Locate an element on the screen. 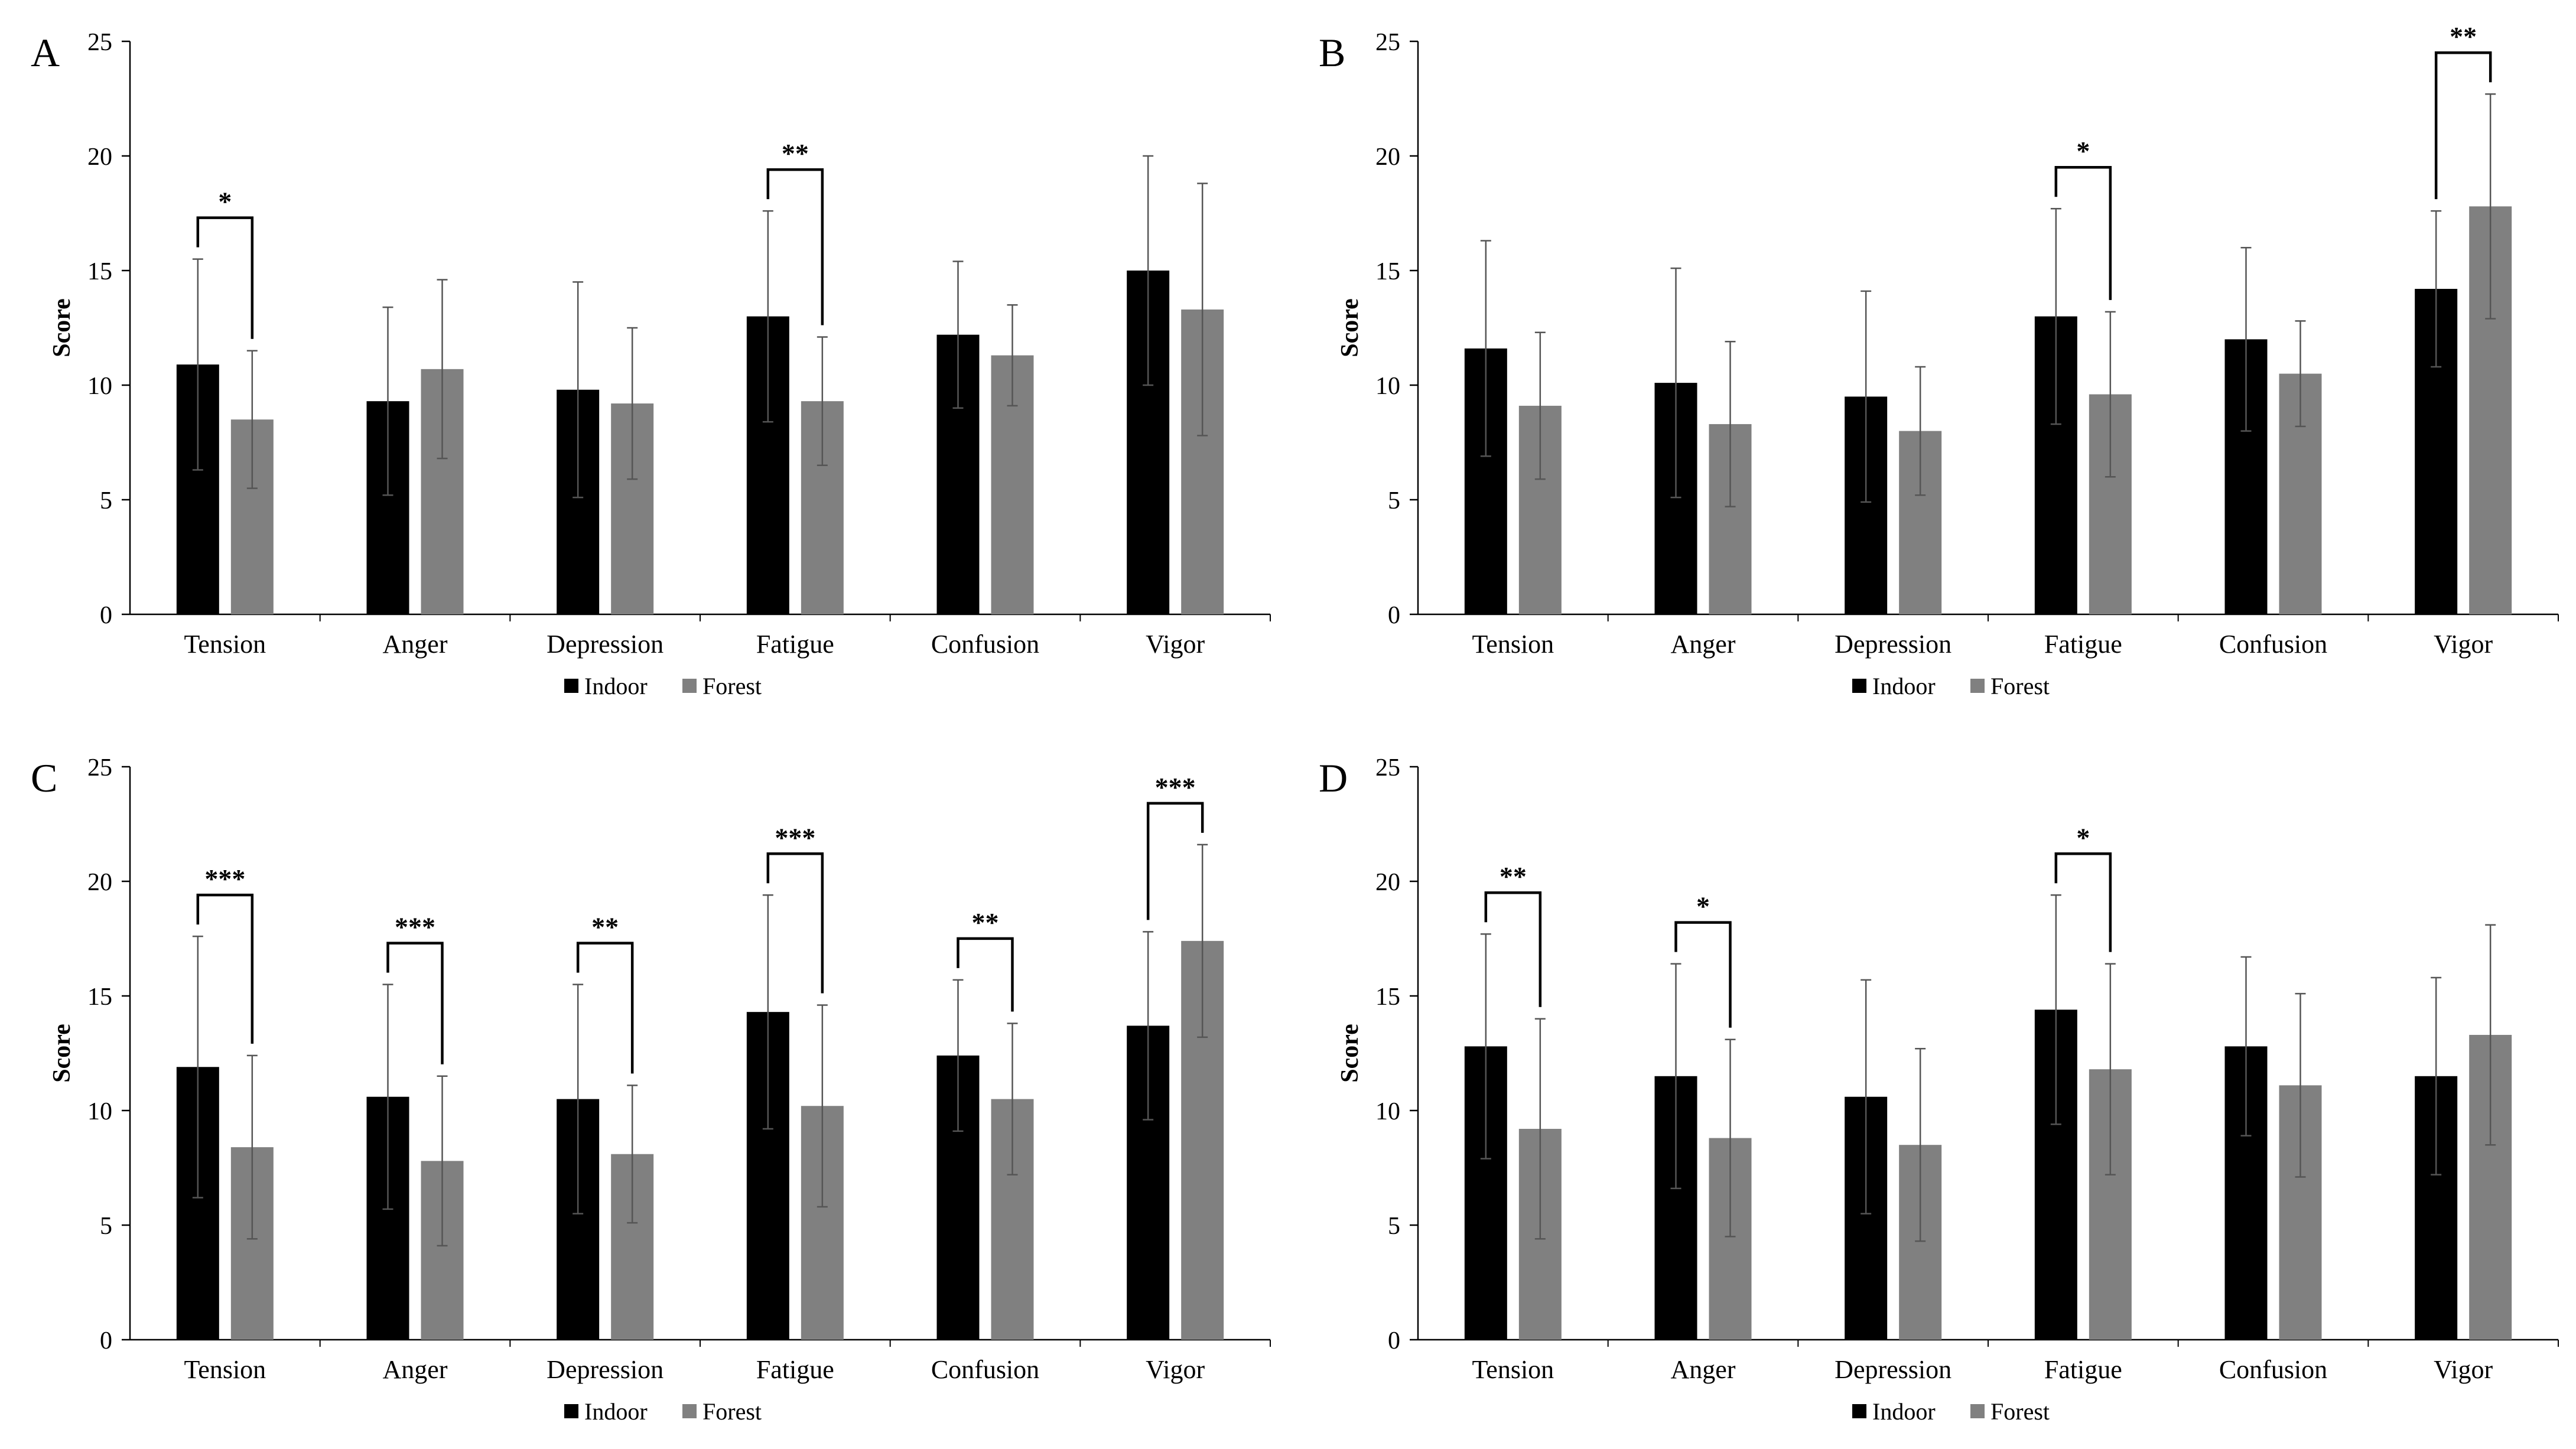  y-tick-label: 20 is located at coordinates (100, 157).